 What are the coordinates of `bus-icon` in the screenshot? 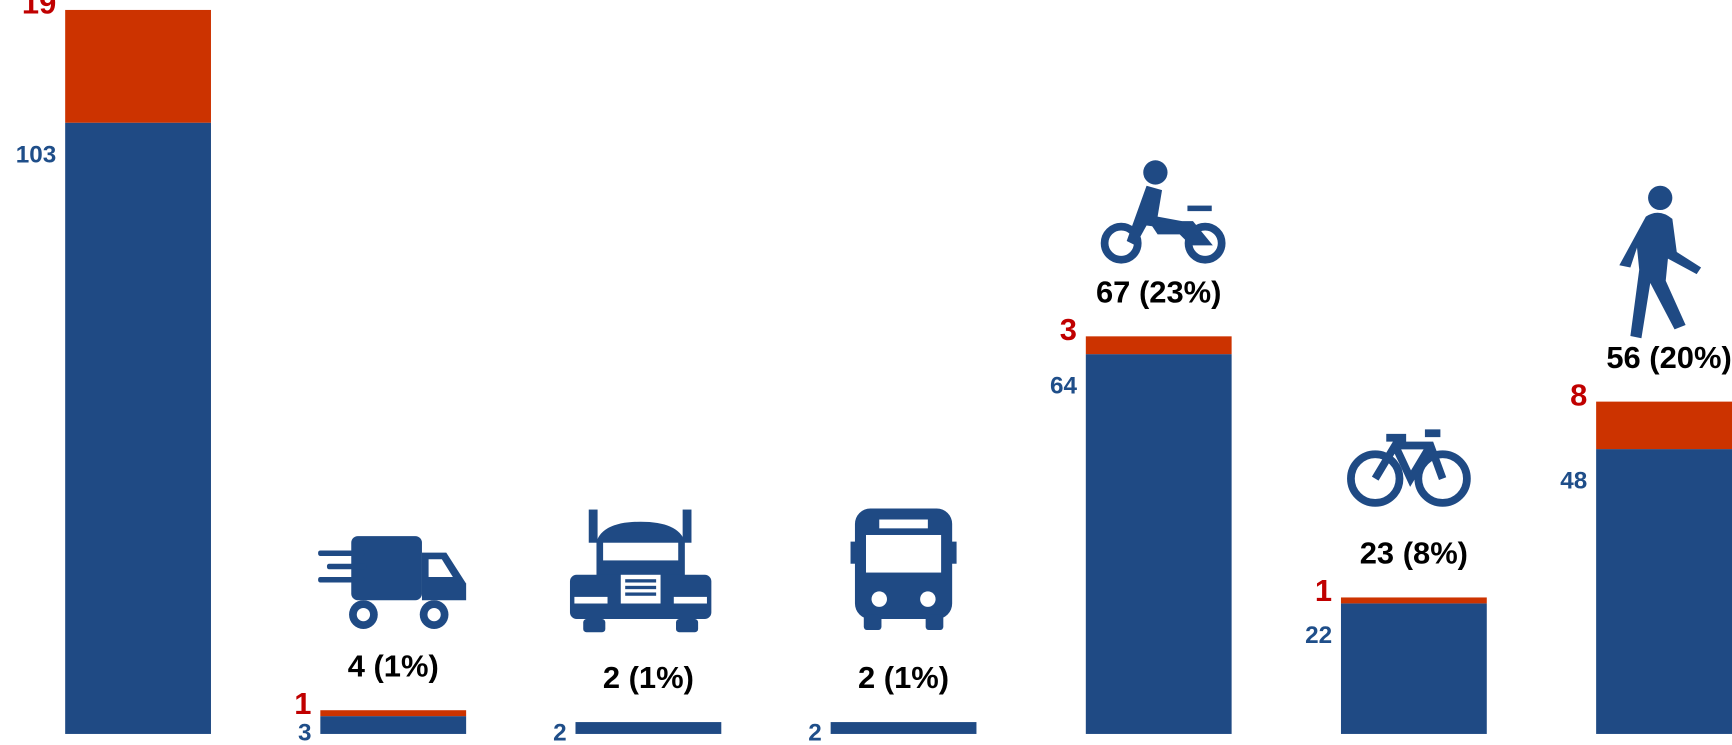 It's located at (903, 569).